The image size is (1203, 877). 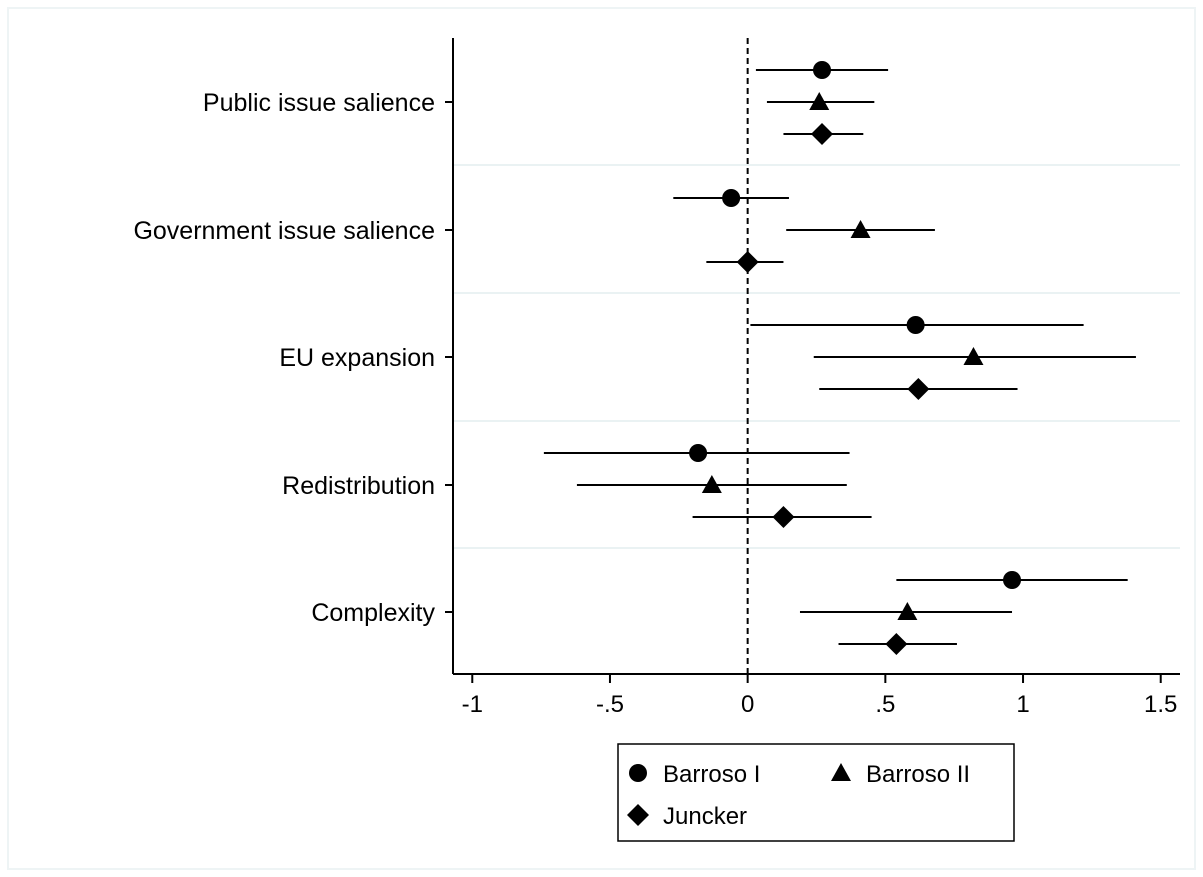 What do you see at coordinates (698, 453) in the screenshot?
I see `point-barroso-i-redistribution` at bounding box center [698, 453].